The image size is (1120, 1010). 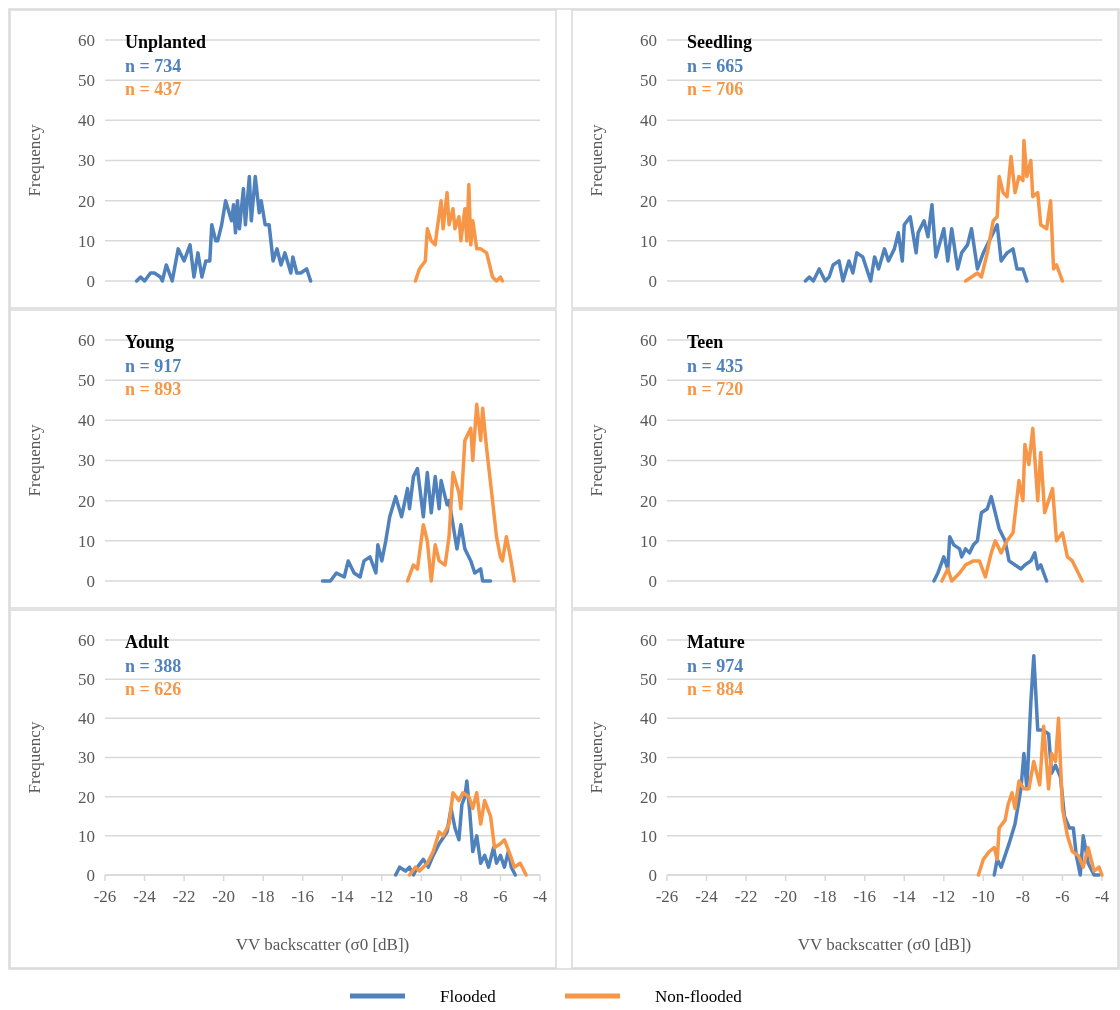 What do you see at coordinates (153, 689) in the screenshot?
I see `annotation: n = 626` at bounding box center [153, 689].